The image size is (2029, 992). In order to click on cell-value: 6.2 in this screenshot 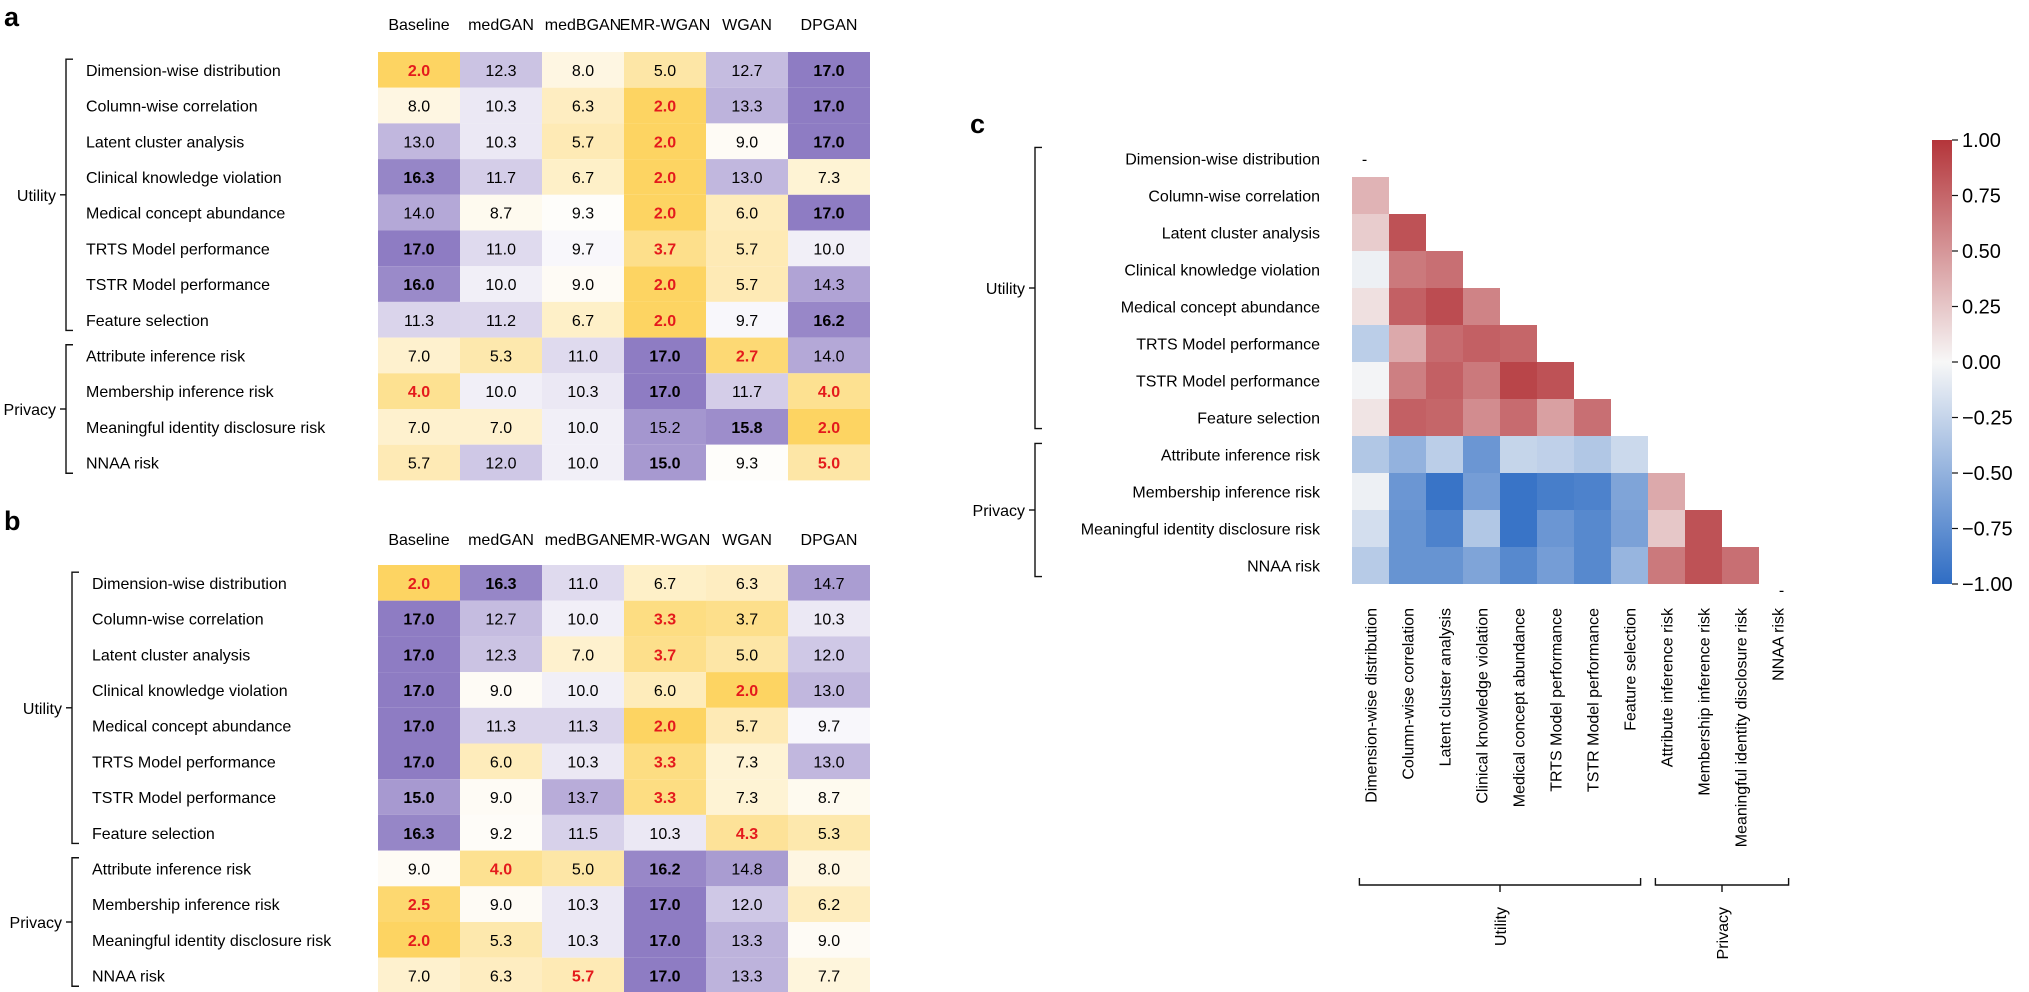, I will do `click(829, 905)`.